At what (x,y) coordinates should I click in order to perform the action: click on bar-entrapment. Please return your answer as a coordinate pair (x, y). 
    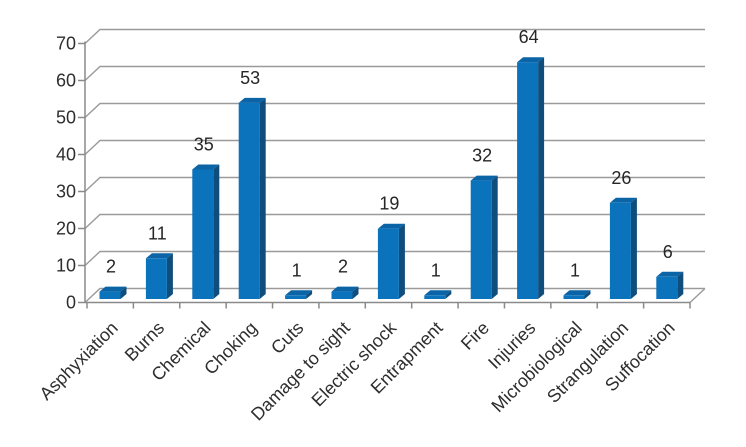
    Looking at the image, I should click on (438, 294).